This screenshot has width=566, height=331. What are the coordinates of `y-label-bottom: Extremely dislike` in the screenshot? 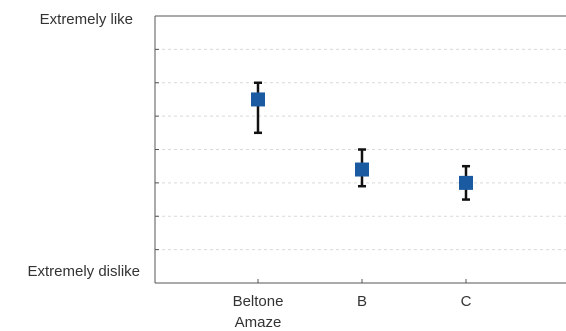 It's located at (83, 271).